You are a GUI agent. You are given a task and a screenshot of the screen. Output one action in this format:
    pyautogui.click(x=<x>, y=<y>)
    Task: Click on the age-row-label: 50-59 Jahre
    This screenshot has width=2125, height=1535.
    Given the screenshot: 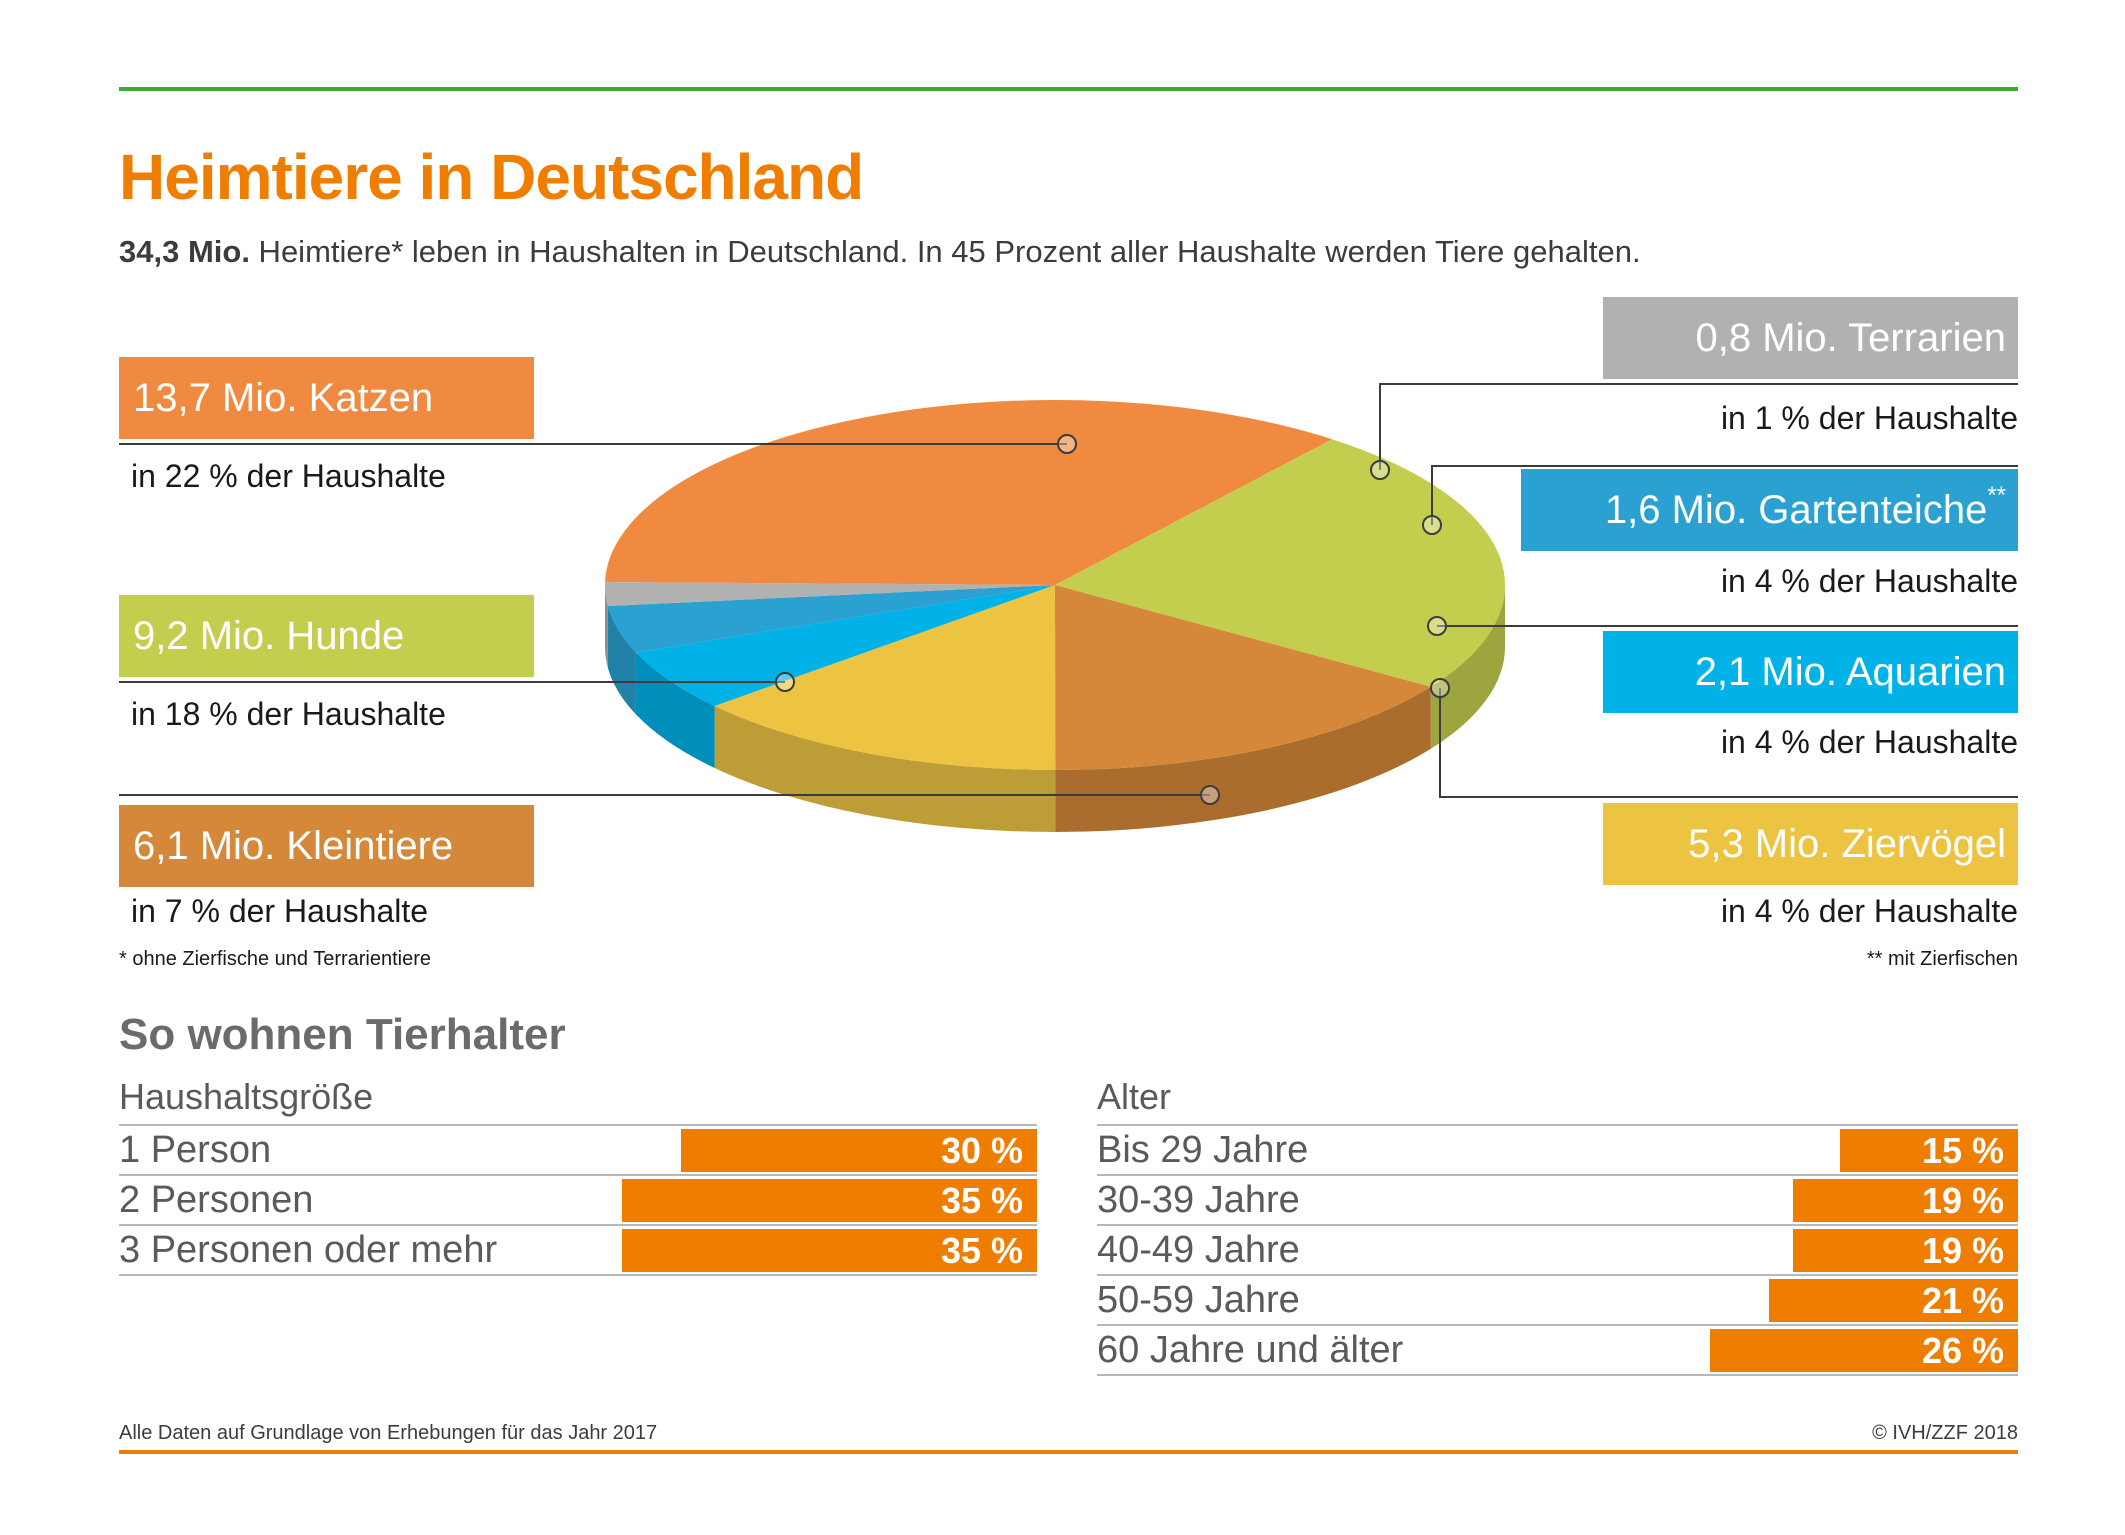 What is the action you would take?
    pyautogui.click(x=1198, y=1300)
    